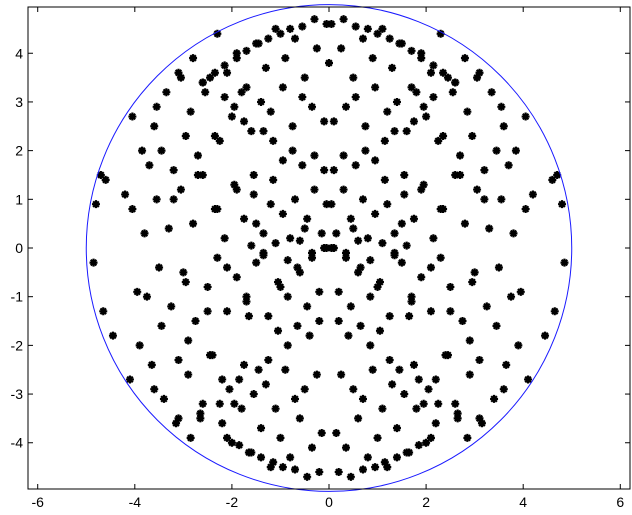 This screenshot has height=515, width=632. I want to click on x-tick-label: 2, so click(426, 502).